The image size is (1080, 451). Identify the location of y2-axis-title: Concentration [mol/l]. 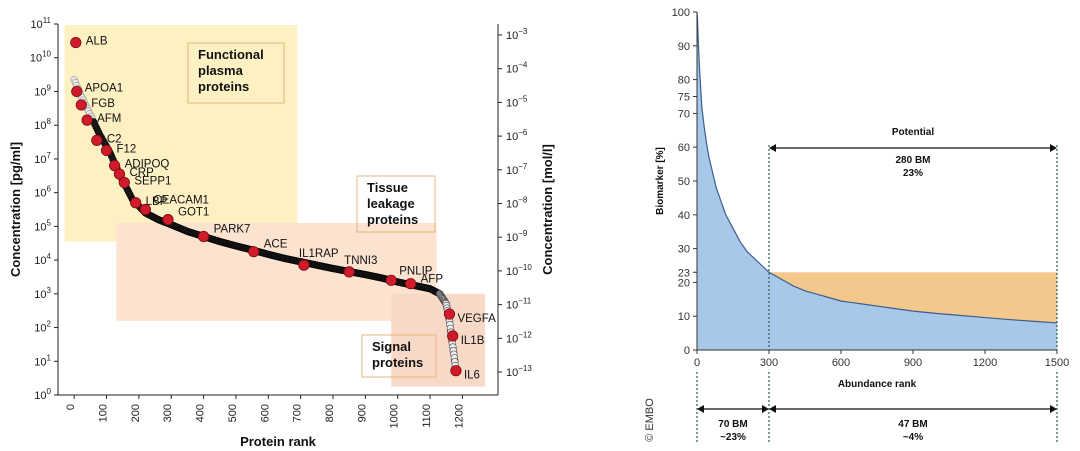
(547, 209).